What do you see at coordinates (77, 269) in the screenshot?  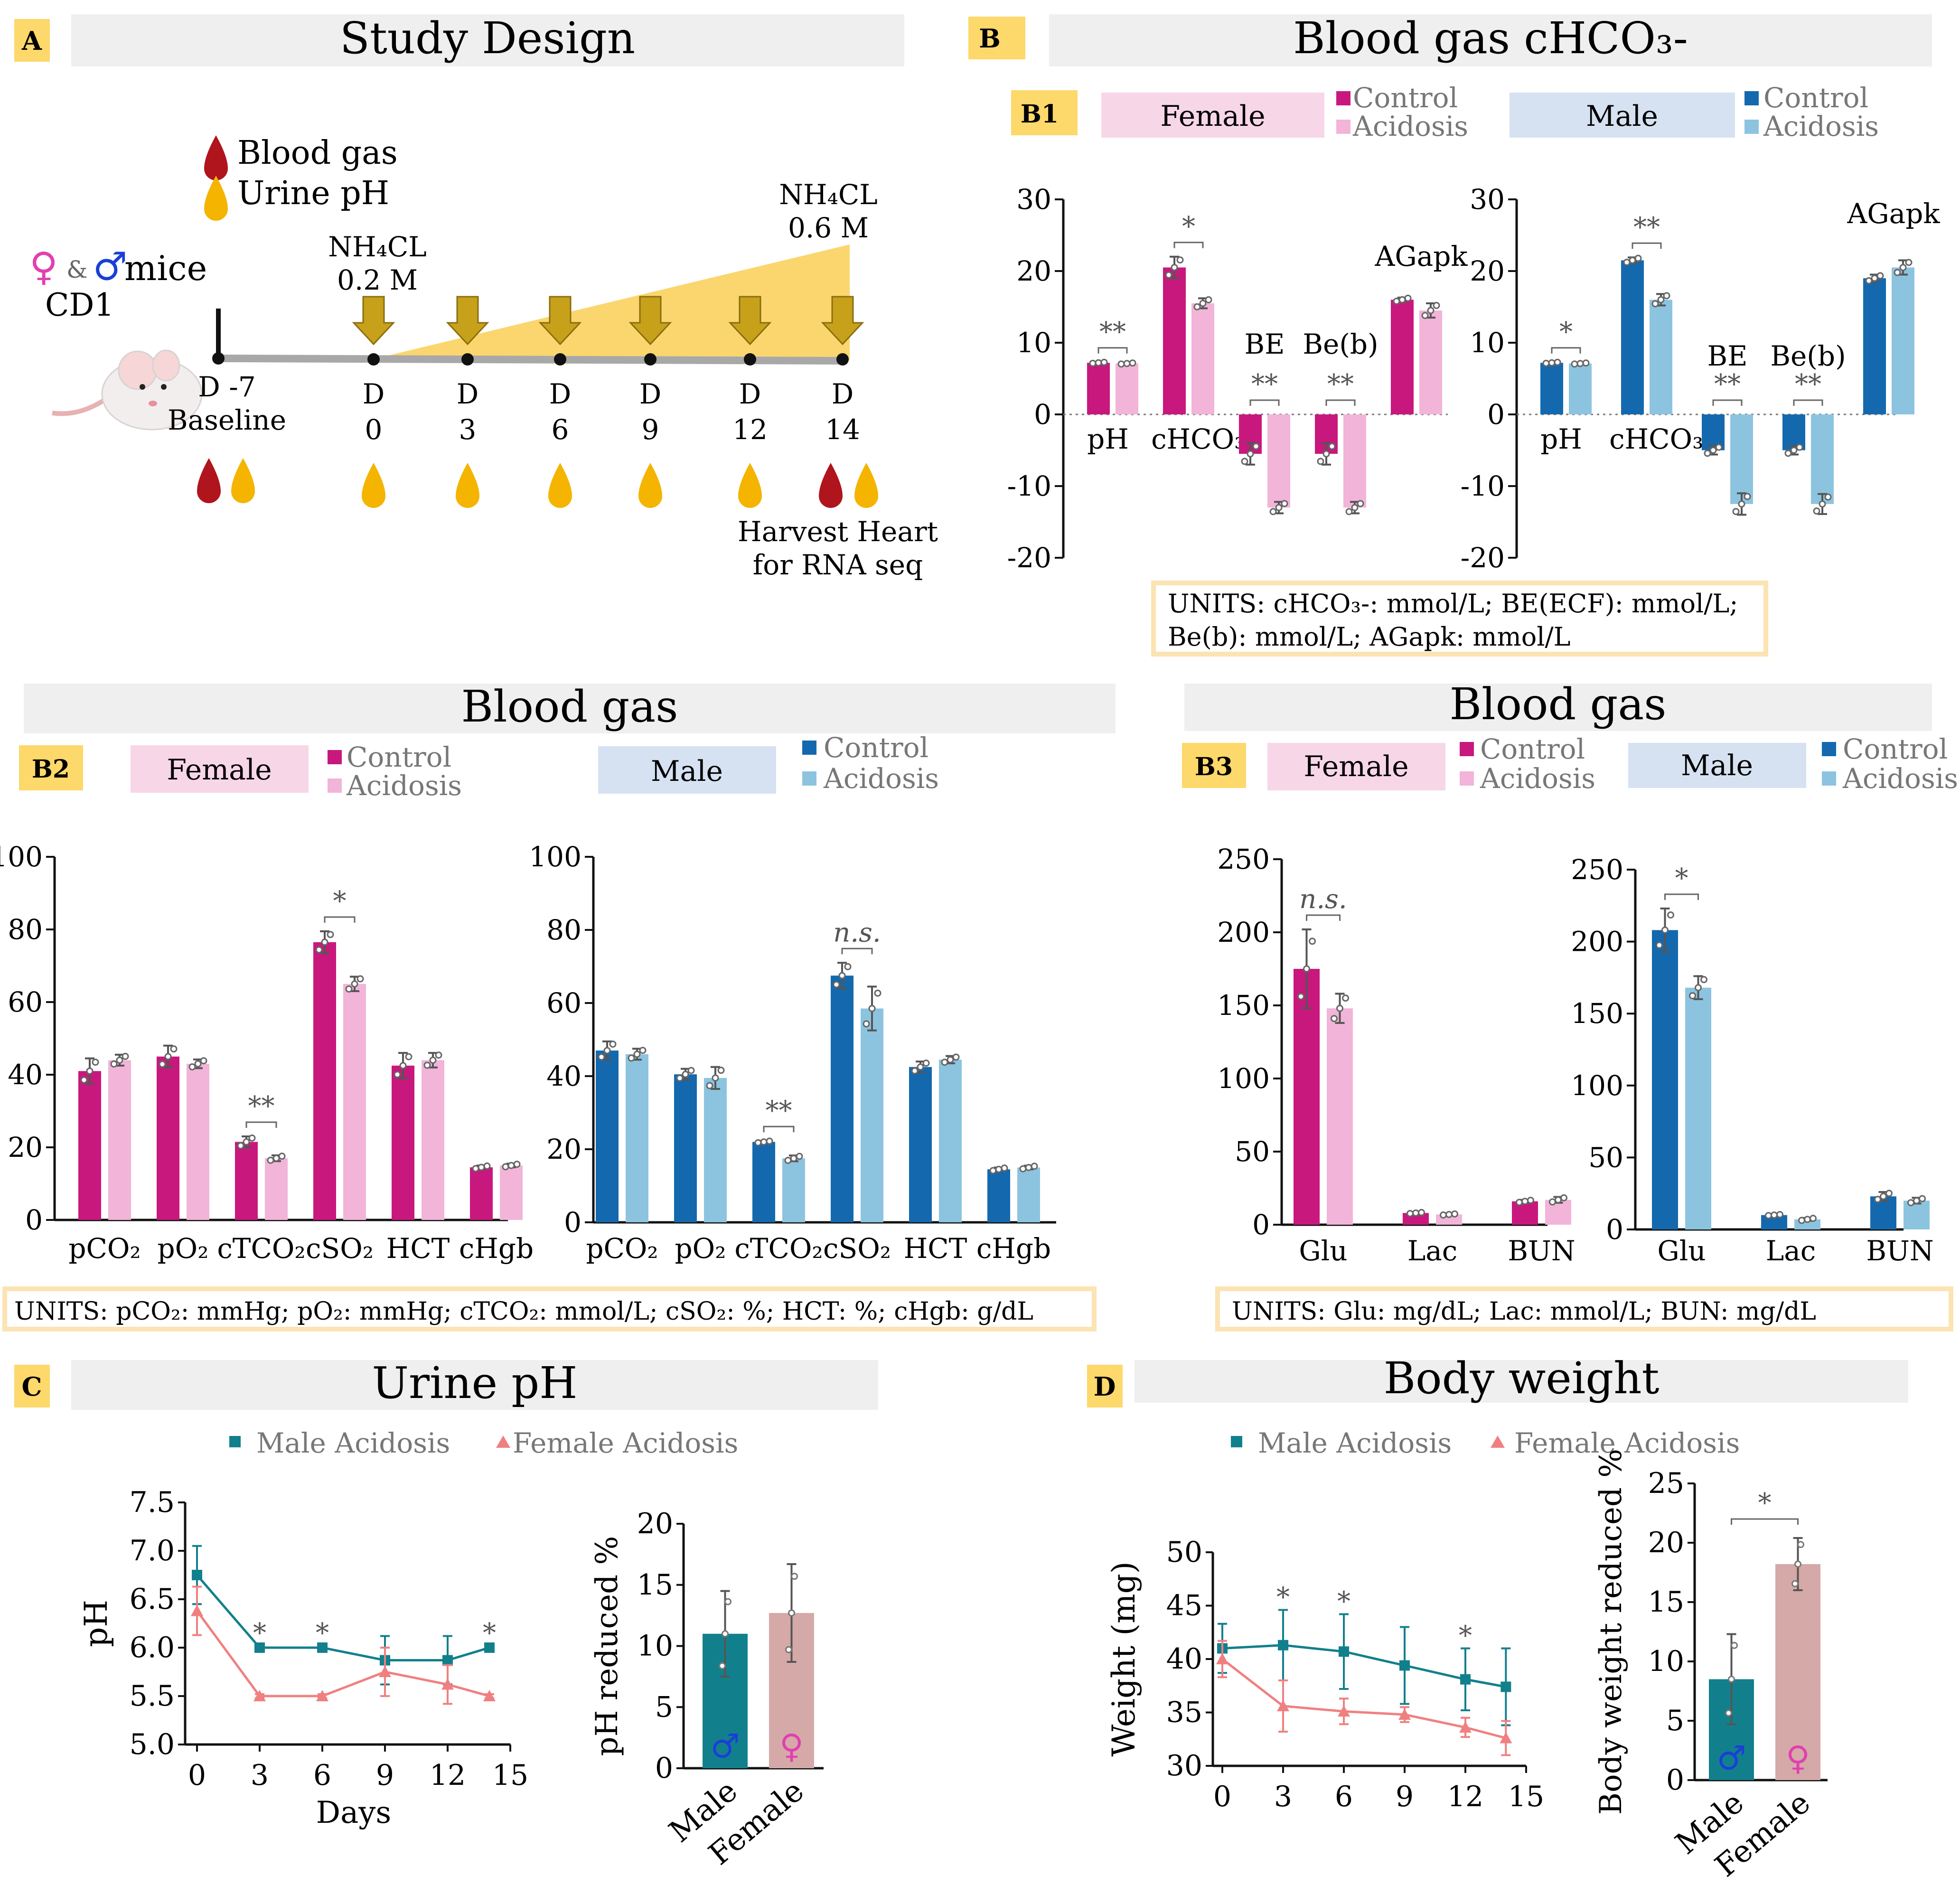 I see `ampersand: &` at bounding box center [77, 269].